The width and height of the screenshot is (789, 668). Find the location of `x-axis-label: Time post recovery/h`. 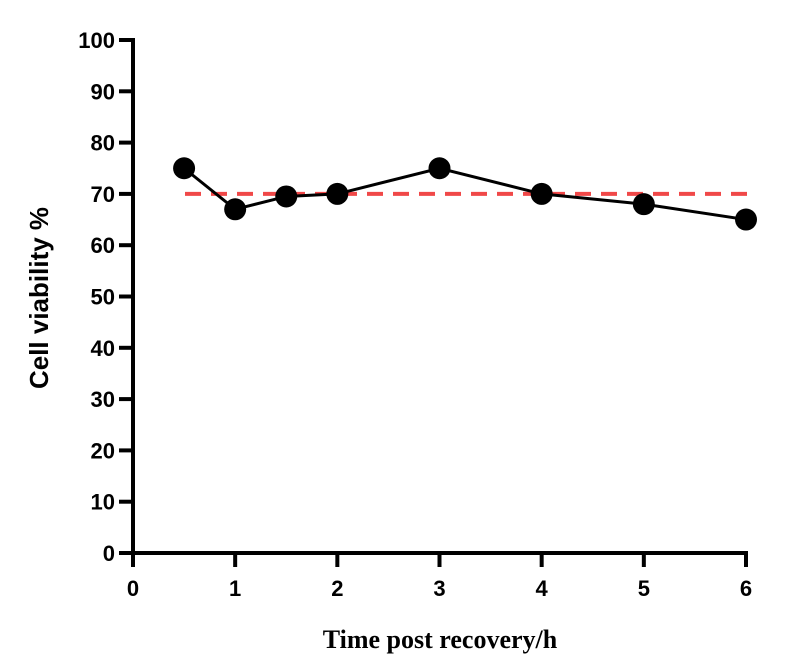

x-axis-label: Time post recovery/h is located at coordinates (440, 639).